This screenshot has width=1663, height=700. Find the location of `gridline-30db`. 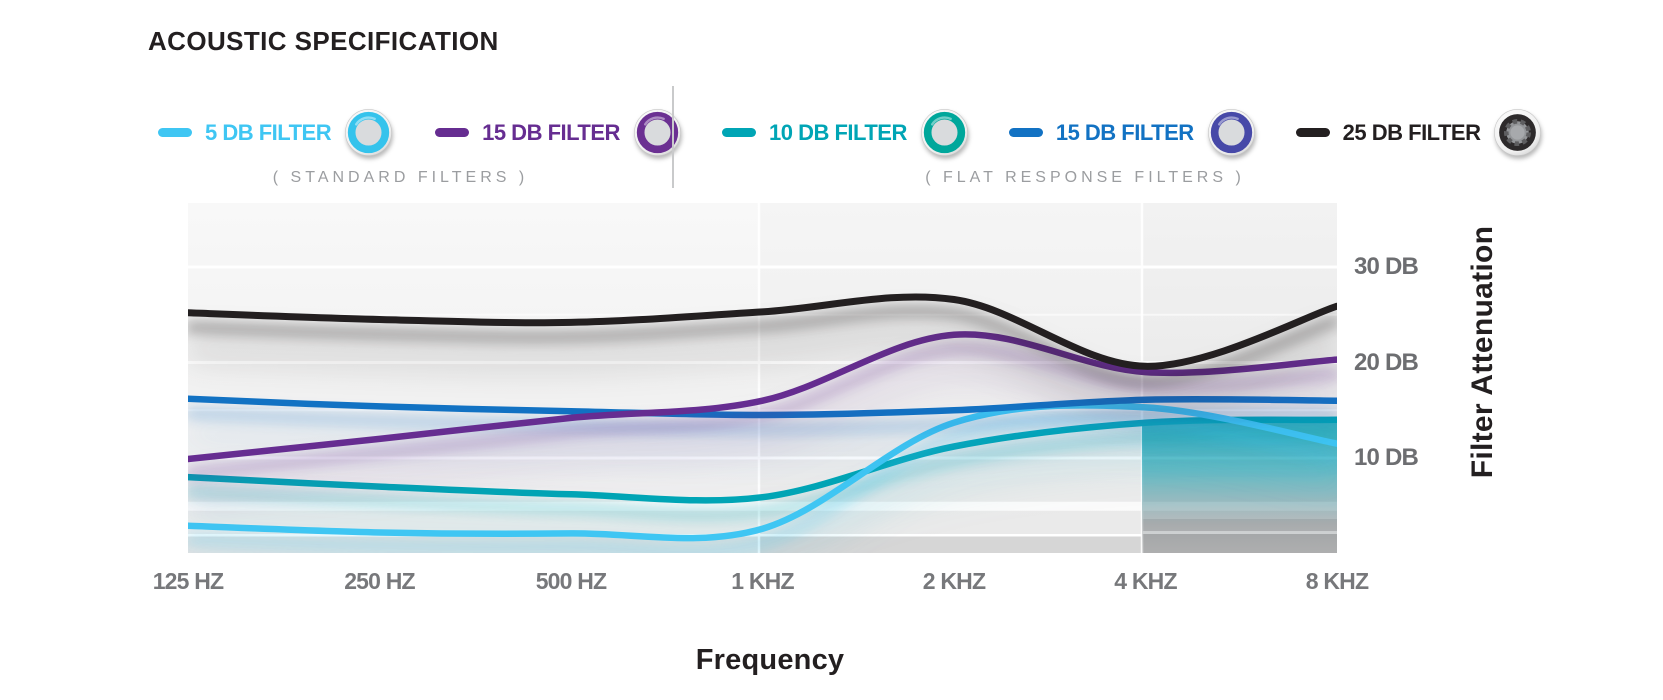

gridline-30db is located at coordinates (762, 267).